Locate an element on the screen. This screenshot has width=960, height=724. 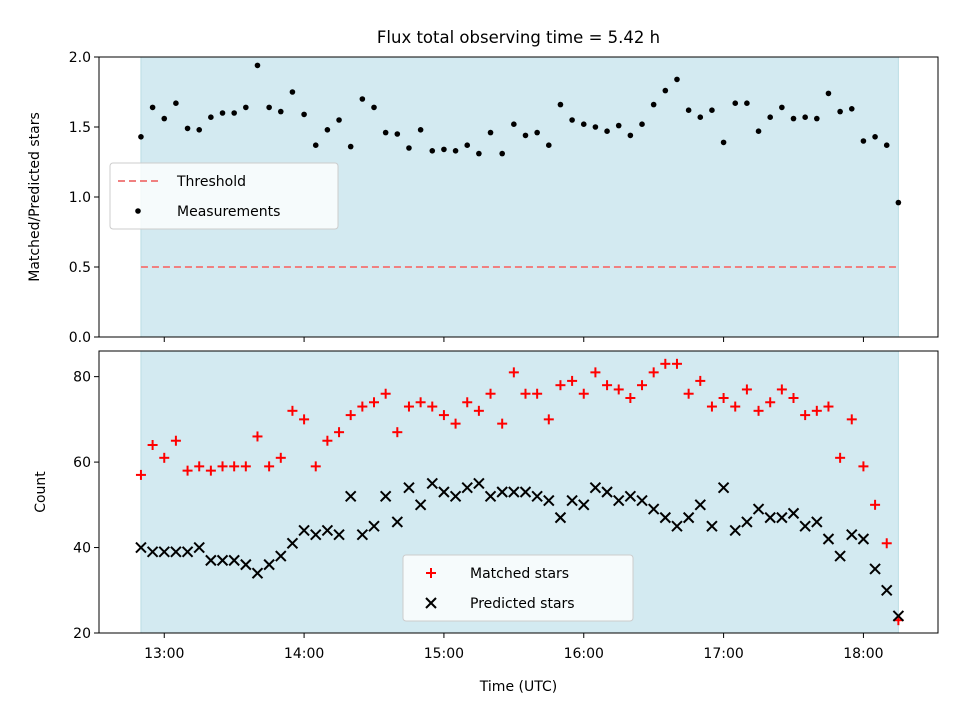
y-tick-label: 1.0 is located at coordinates (80, 198).